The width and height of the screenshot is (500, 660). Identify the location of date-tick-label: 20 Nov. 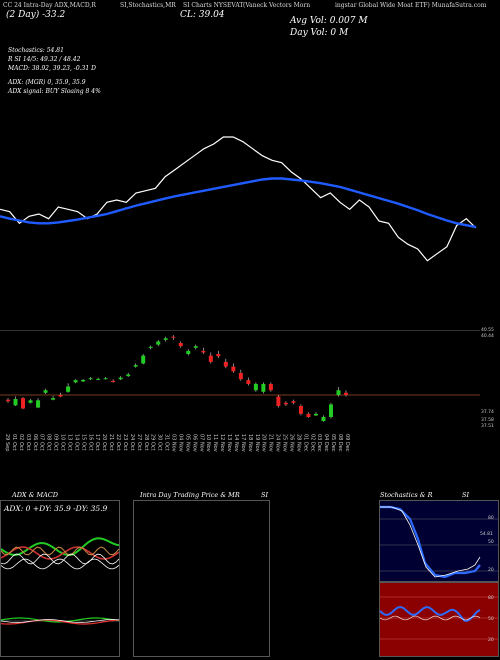
(264, 443).